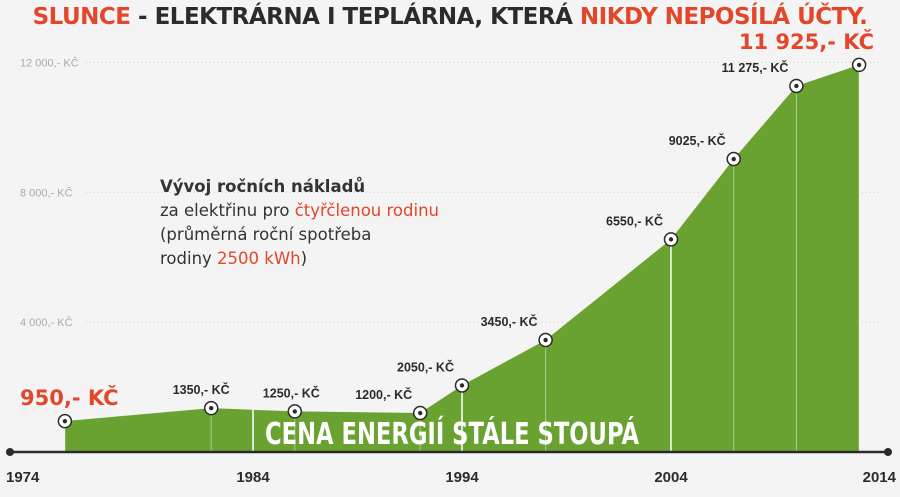 Image resolution: width=900 pixels, height=497 pixels. What do you see at coordinates (383, 394) in the screenshot?
I see `data-label: 1200,- KČ` at bounding box center [383, 394].